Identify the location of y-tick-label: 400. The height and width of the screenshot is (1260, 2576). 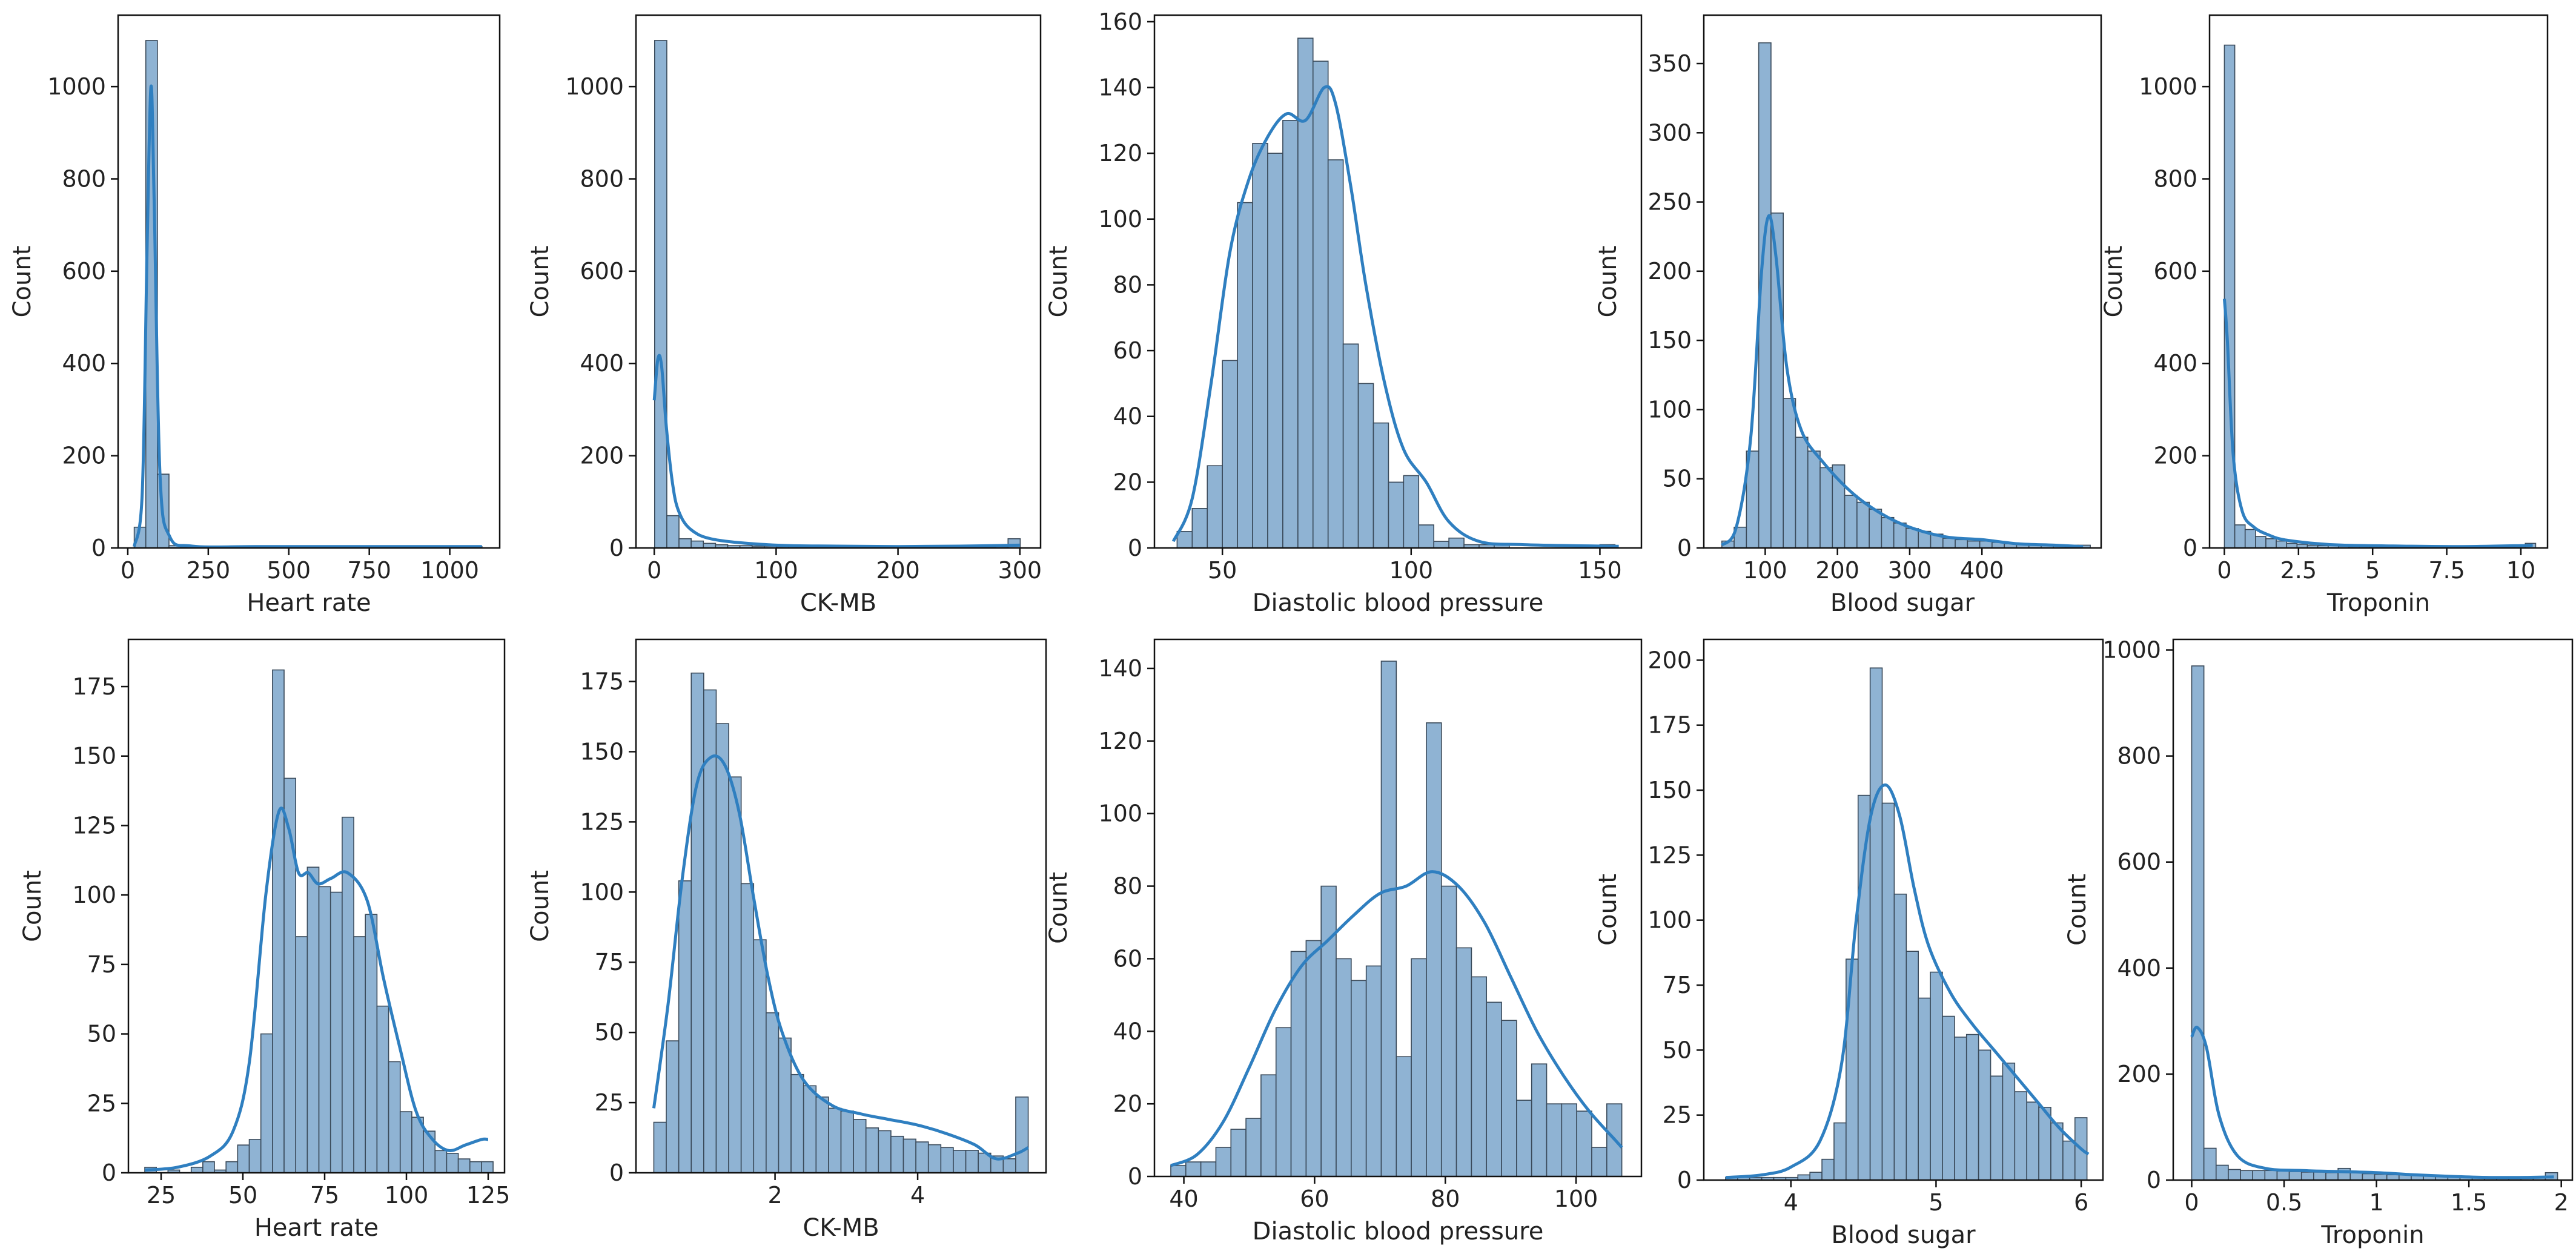
(2175, 363).